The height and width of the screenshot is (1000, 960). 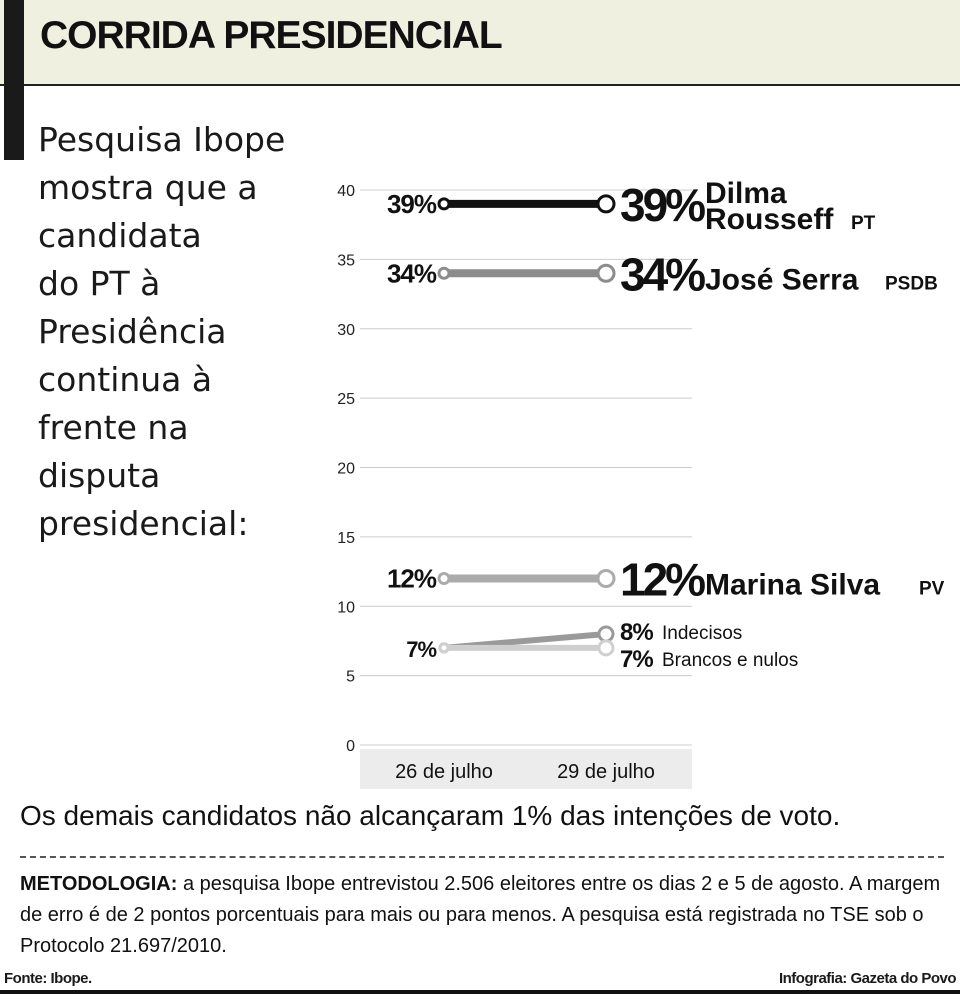 What do you see at coordinates (346, 191) in the screenshot?
I see `y-tick-label: 40` at bounding box center [346, 191].